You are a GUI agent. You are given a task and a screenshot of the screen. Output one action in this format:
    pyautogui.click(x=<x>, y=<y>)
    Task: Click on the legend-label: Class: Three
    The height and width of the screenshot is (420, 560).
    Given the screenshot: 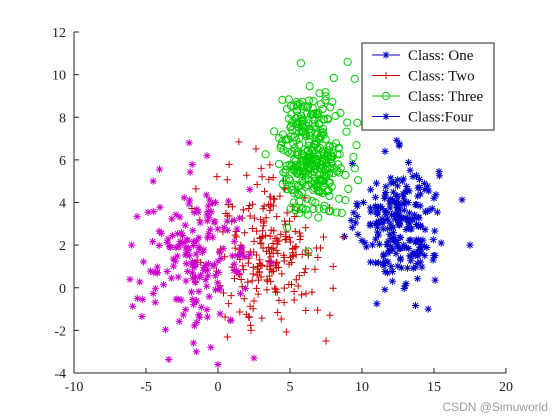 What is the action you would take?
    pyautogui.click(x=445, y=97)
    